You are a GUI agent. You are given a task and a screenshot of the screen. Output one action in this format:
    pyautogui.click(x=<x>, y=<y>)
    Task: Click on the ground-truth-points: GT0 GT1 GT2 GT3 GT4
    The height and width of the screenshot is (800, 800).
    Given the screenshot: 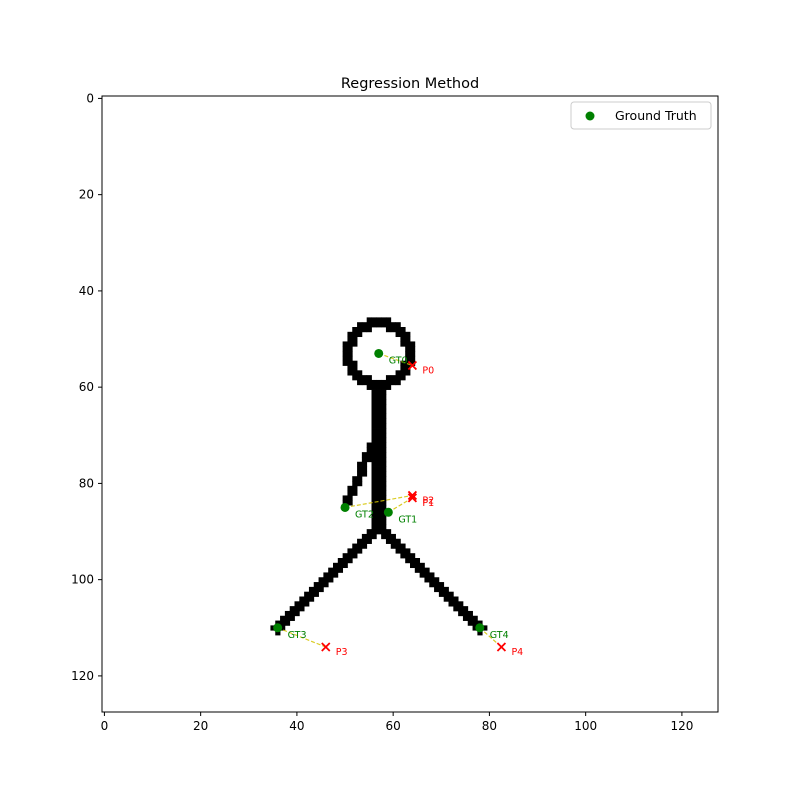 What is the action you would take?
    pyautogui.click(x=391, y=494)
    